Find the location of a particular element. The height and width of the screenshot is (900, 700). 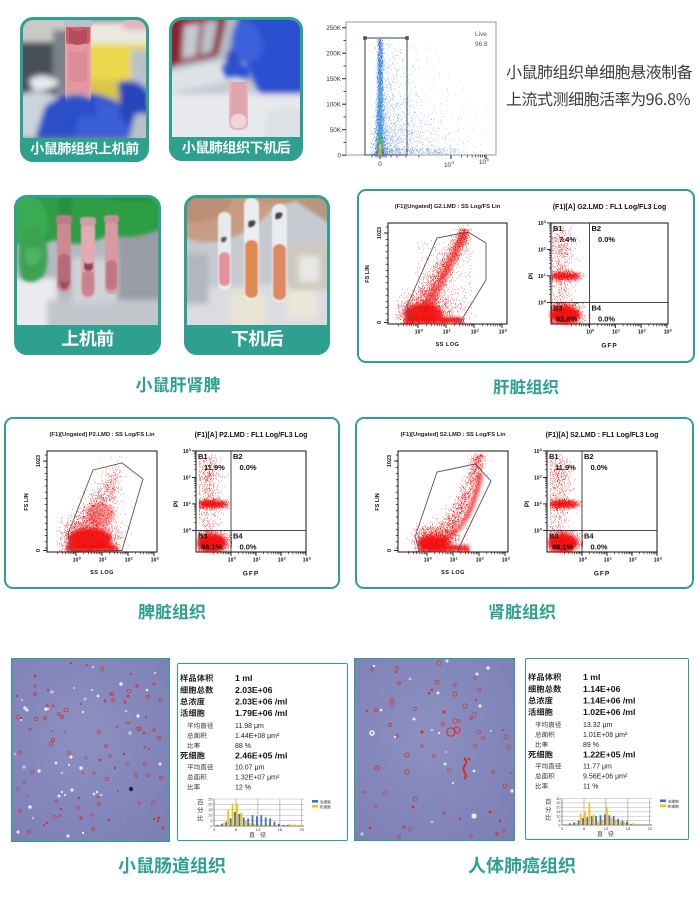

svg-text: 1.14E+06 is located at coordinates (602, 689).